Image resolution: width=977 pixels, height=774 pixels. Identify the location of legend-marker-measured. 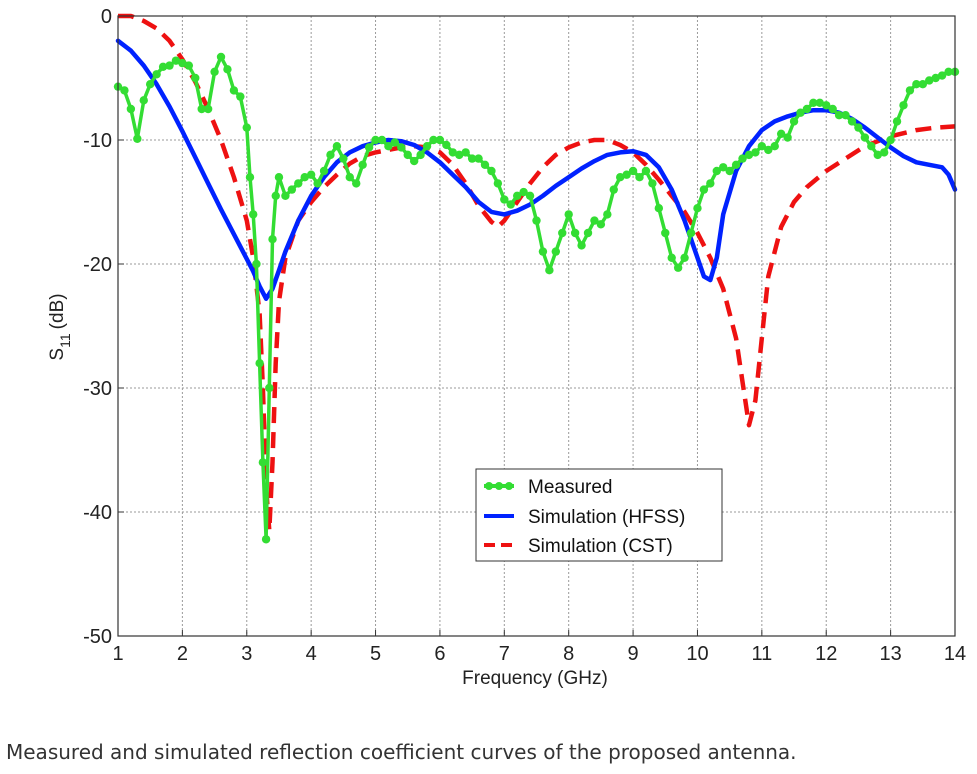
(499, 486).